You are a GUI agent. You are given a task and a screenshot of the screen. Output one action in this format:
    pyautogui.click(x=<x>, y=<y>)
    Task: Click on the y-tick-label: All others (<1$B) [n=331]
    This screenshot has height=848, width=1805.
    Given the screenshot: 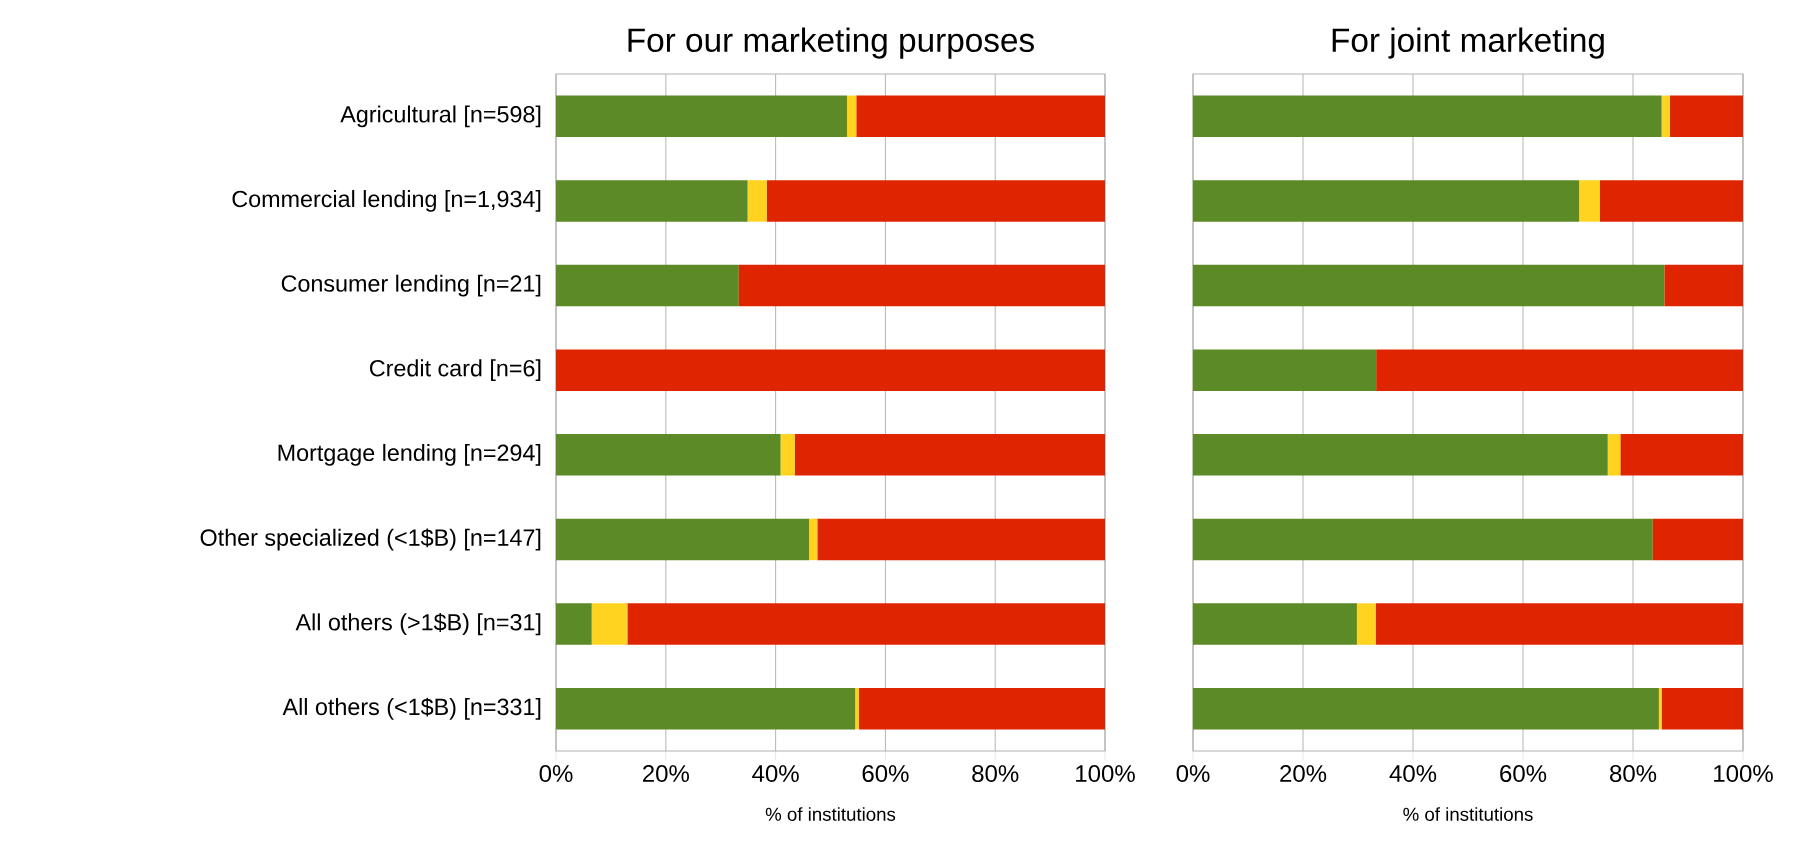 What is the action you would take?
    pyautogui.click(x=411, y=708)
    